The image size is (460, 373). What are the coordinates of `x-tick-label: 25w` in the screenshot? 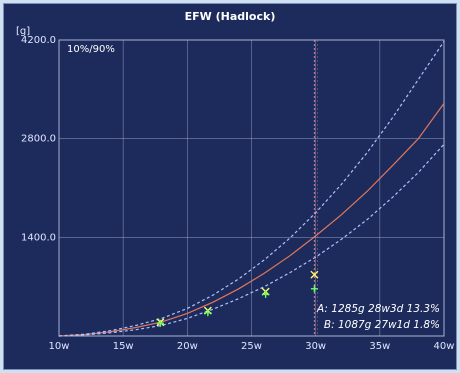 It's located at (251, 346).